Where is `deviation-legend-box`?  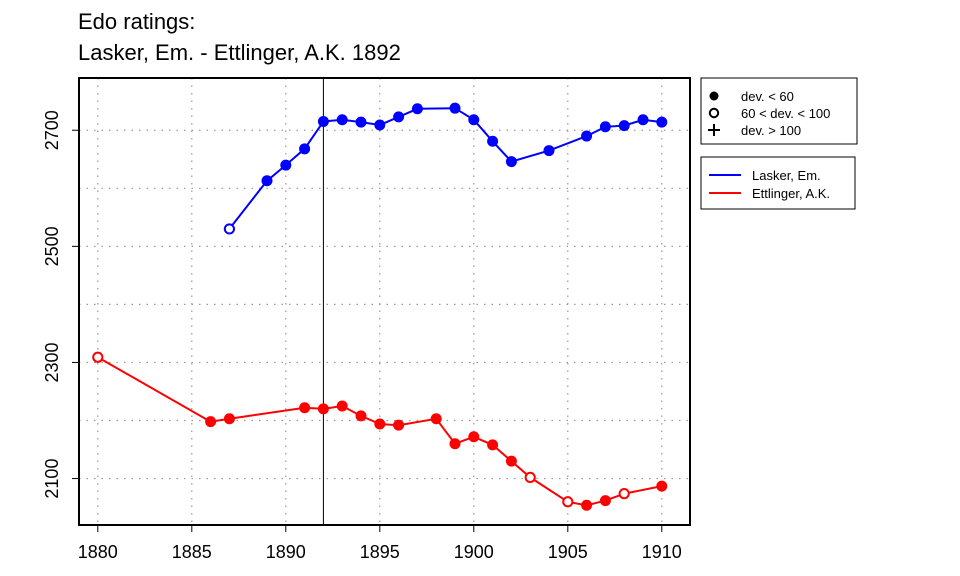 deviation-legend-box is located at coordinates (779, 111).